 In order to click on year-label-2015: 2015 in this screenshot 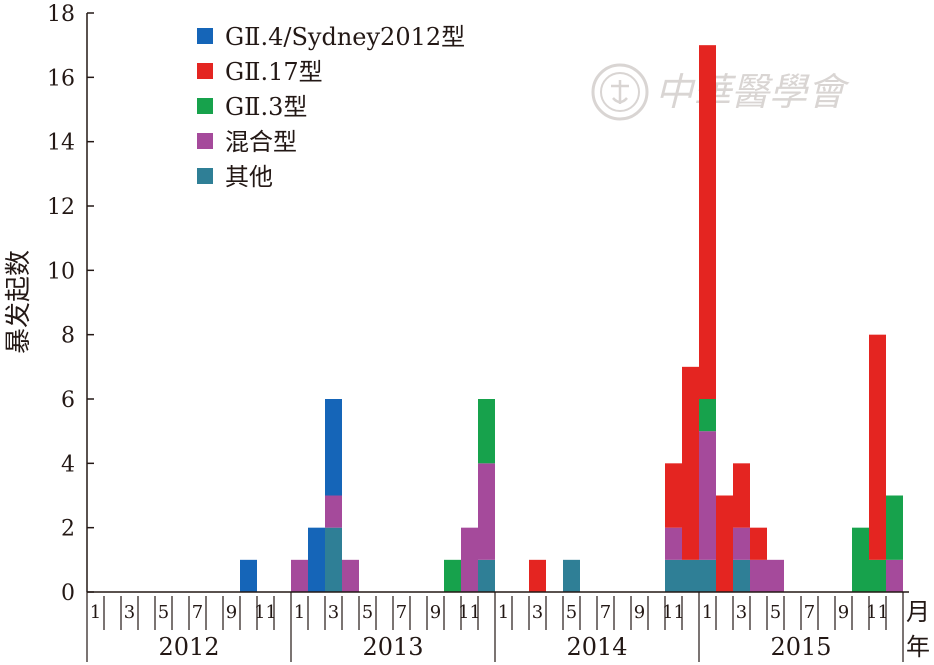, I will do `click(800, 647)`.